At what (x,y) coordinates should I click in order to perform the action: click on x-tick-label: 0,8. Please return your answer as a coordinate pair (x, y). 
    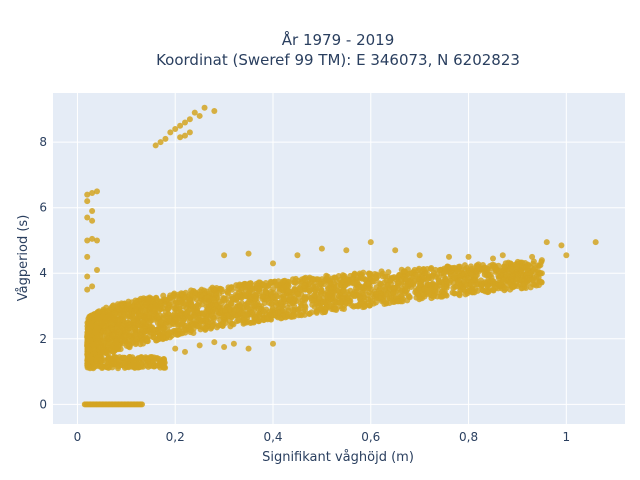
    Looking at the image, I should click on (468, 437).